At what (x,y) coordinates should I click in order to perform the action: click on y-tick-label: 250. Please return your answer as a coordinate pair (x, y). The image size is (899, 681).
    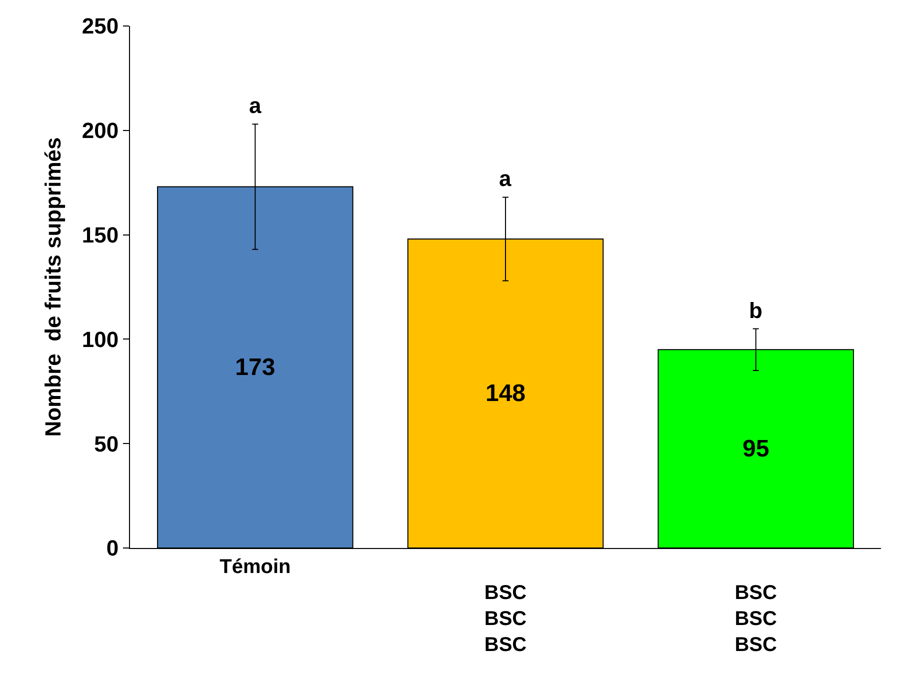
    Looking at the image, I should click on (100, 26).